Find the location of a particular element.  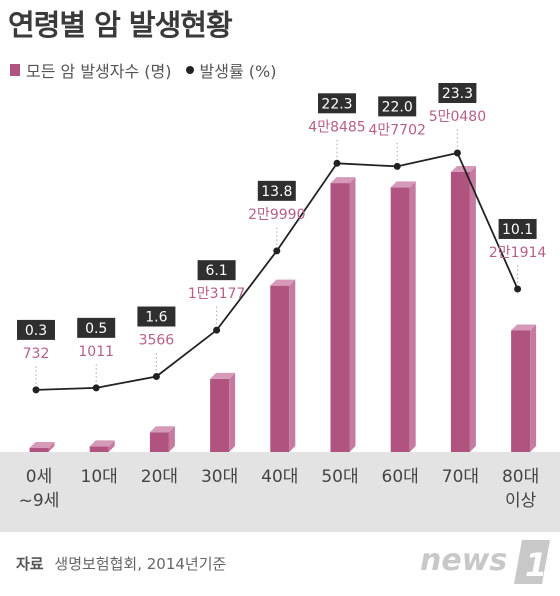

x-tick-label: 20대 is located at coordinates (159, 477).